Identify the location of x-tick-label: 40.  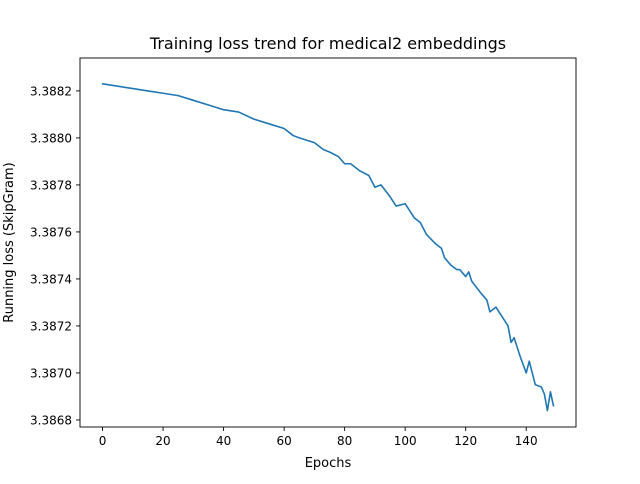
(223, 441).